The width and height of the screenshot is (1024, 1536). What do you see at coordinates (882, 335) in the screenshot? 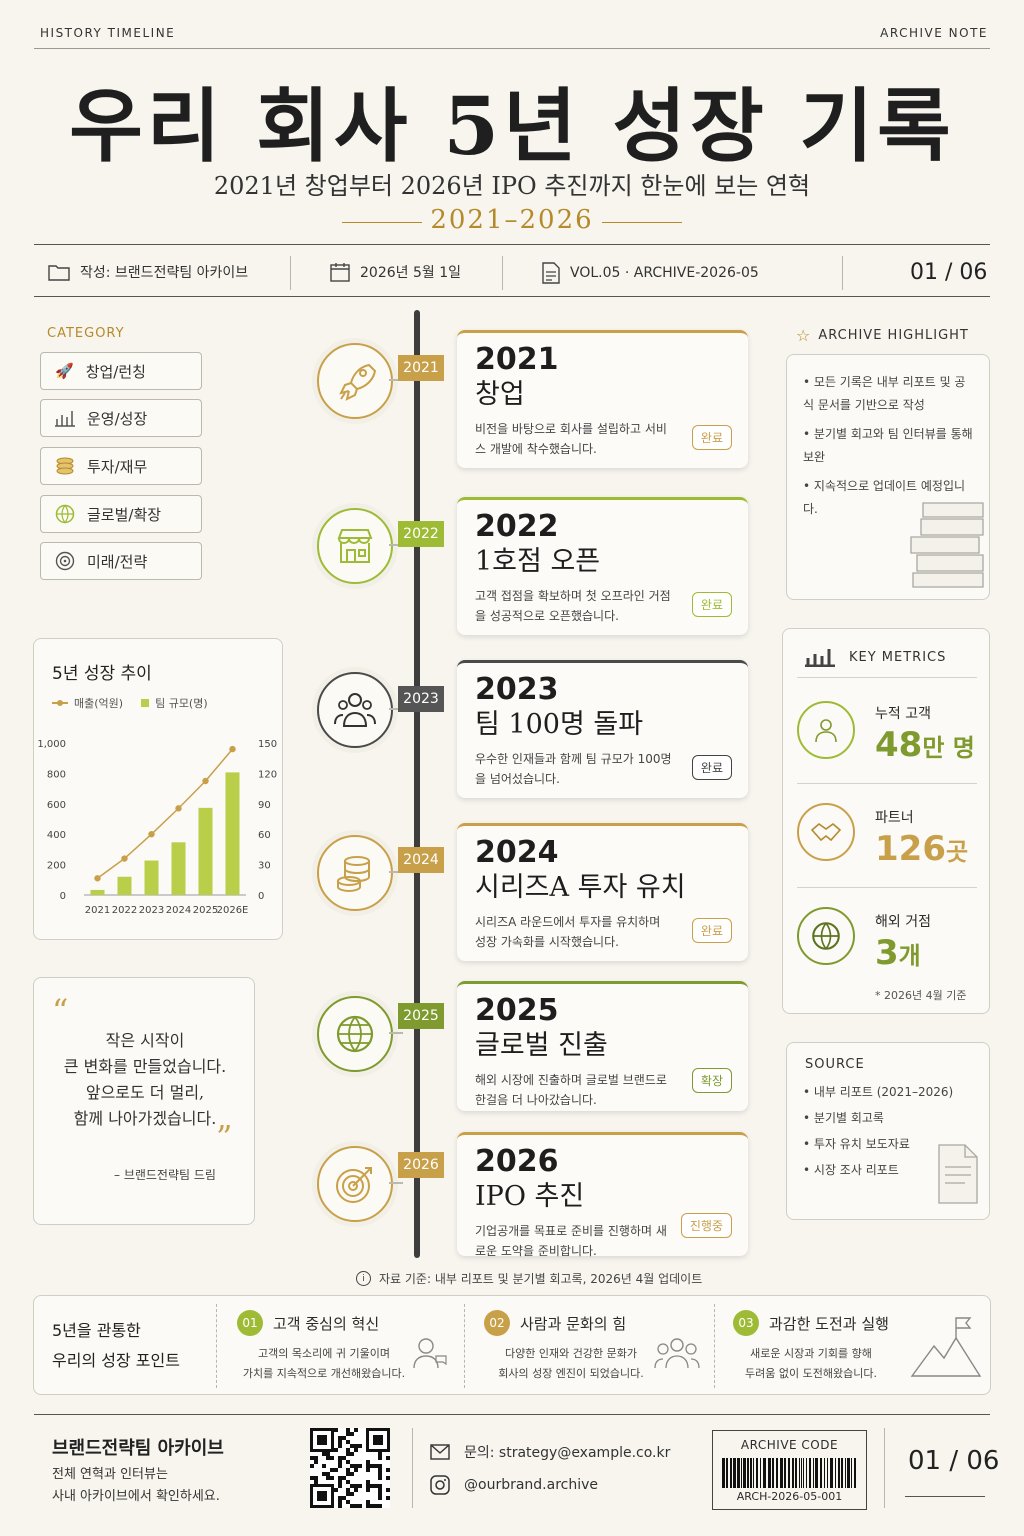
I see `highlight-header: ☆ ARCHIVE HIGHLIGHT` at bounding box center [882, 335].